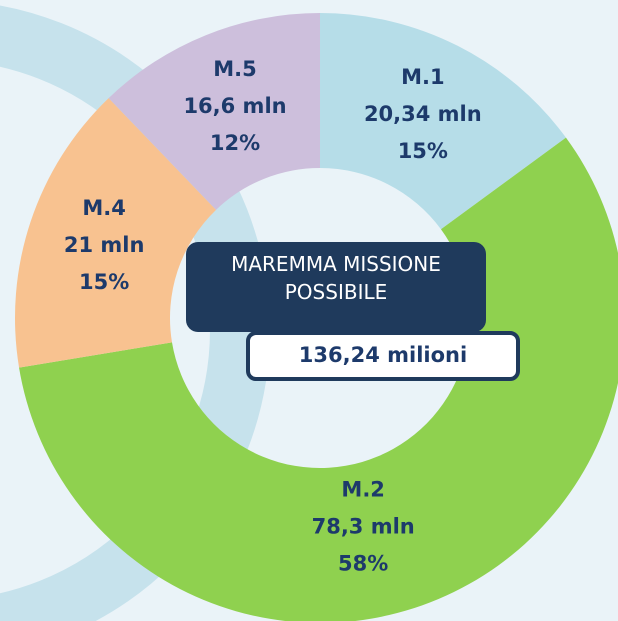 The width and height of the screenshot is (618, 621). Describe the element at coordinates (363, 490) in the screenshot. I see `slice-label: M.2` at that location.